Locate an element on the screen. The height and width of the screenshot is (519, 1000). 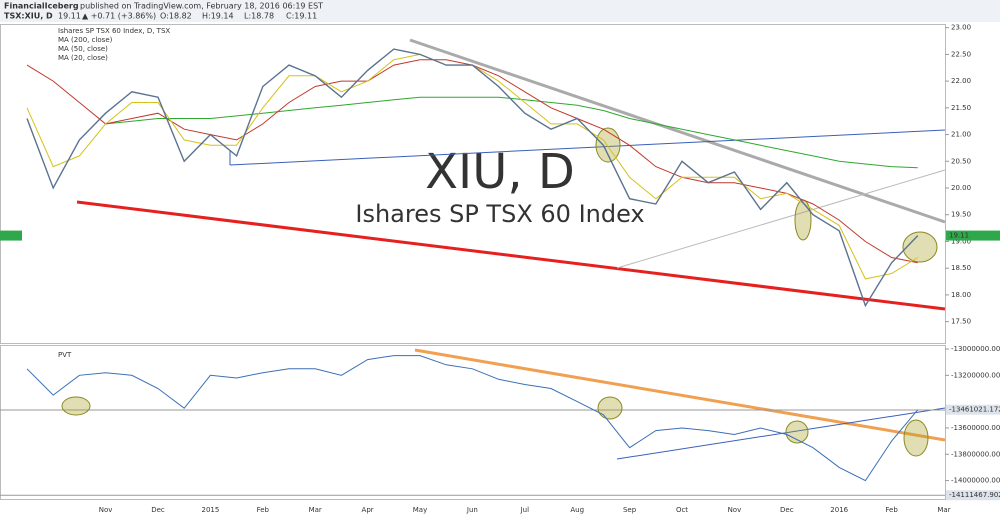
legend-entry: MA (20, close) is located at coordinates (83, 58).